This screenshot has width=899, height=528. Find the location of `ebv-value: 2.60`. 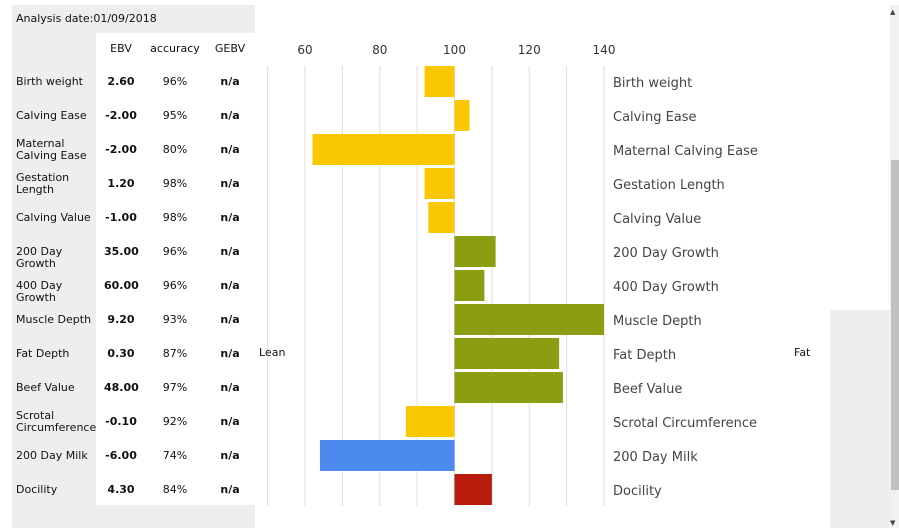

ebv-value: 2.60 is located at coordinates (121, 81).